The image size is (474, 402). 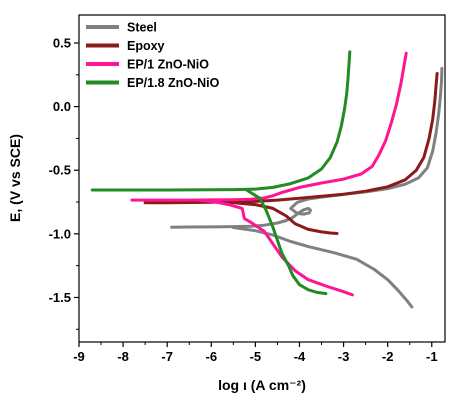 What do you see at coordinates (146, 46) in the screenshot?
I see `legend-label: Epoxy` at bounding box center [146, 46].